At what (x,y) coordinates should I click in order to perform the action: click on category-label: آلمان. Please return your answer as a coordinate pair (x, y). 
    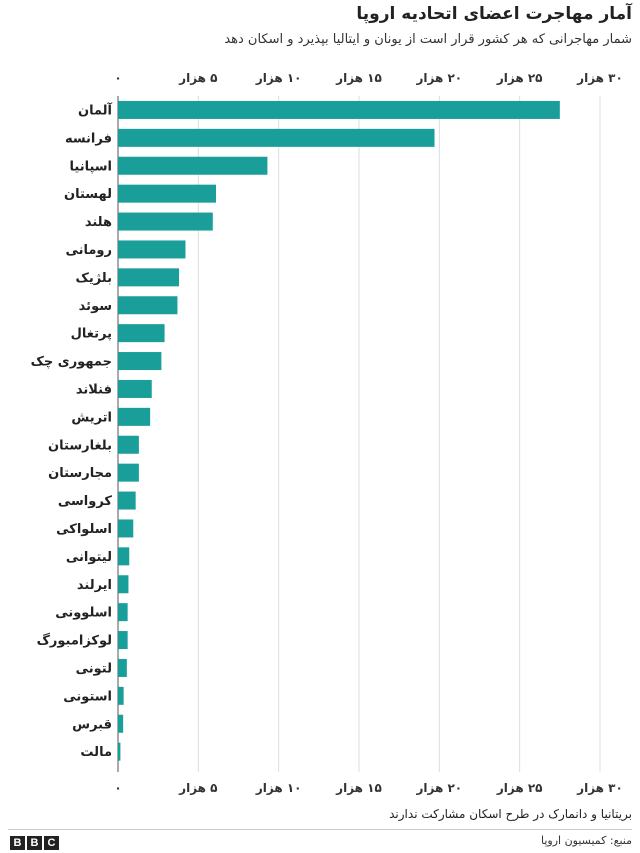
    Looking at the image, I should click on (95, 109).